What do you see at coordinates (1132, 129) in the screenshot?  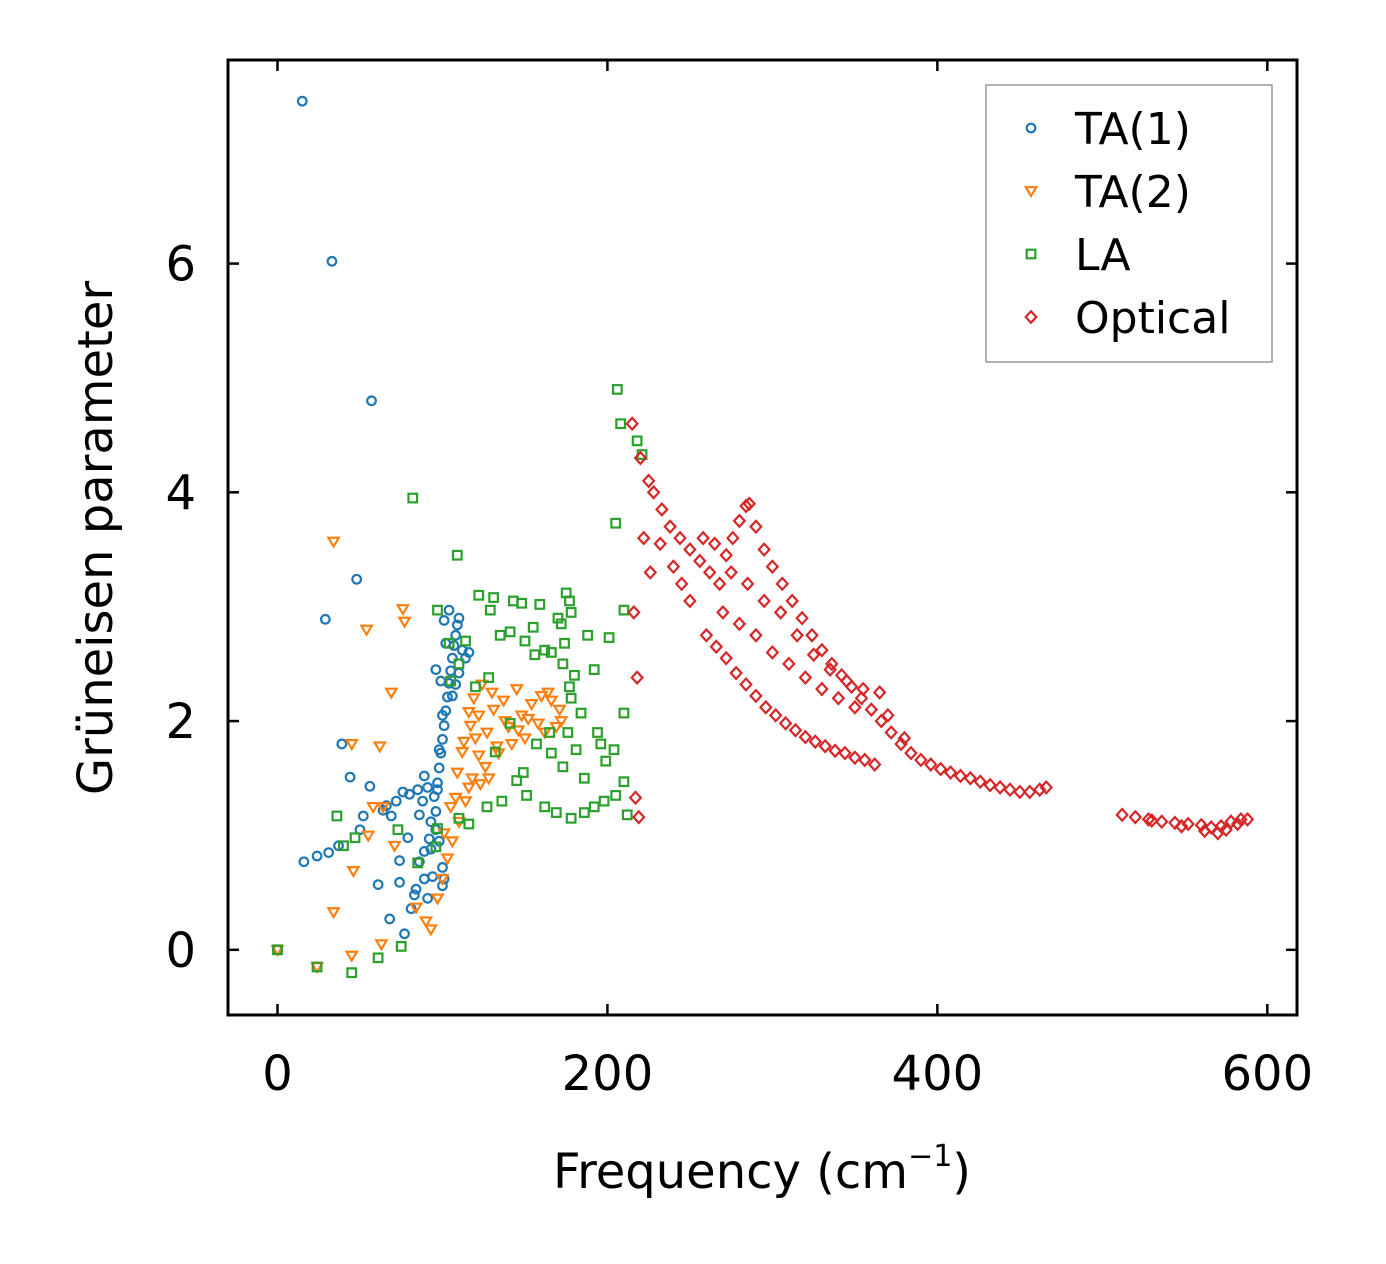 I see `legend-label: TA(1)` at bounding box center [1132, 129].